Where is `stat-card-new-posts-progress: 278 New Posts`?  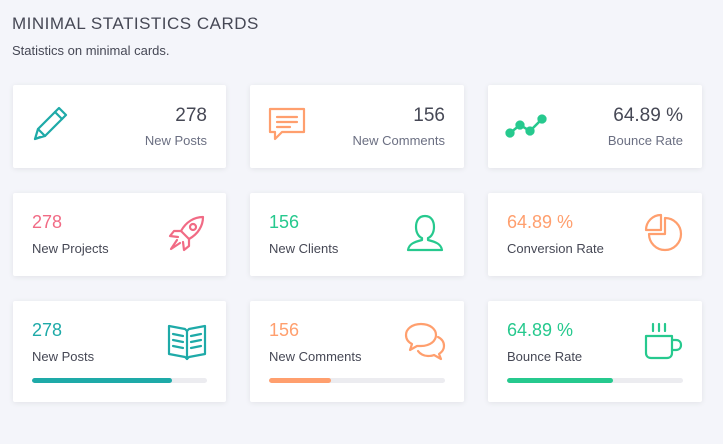 stat-card-new-posts-progress: 278 New Posts is located at coordinates (119, 351).